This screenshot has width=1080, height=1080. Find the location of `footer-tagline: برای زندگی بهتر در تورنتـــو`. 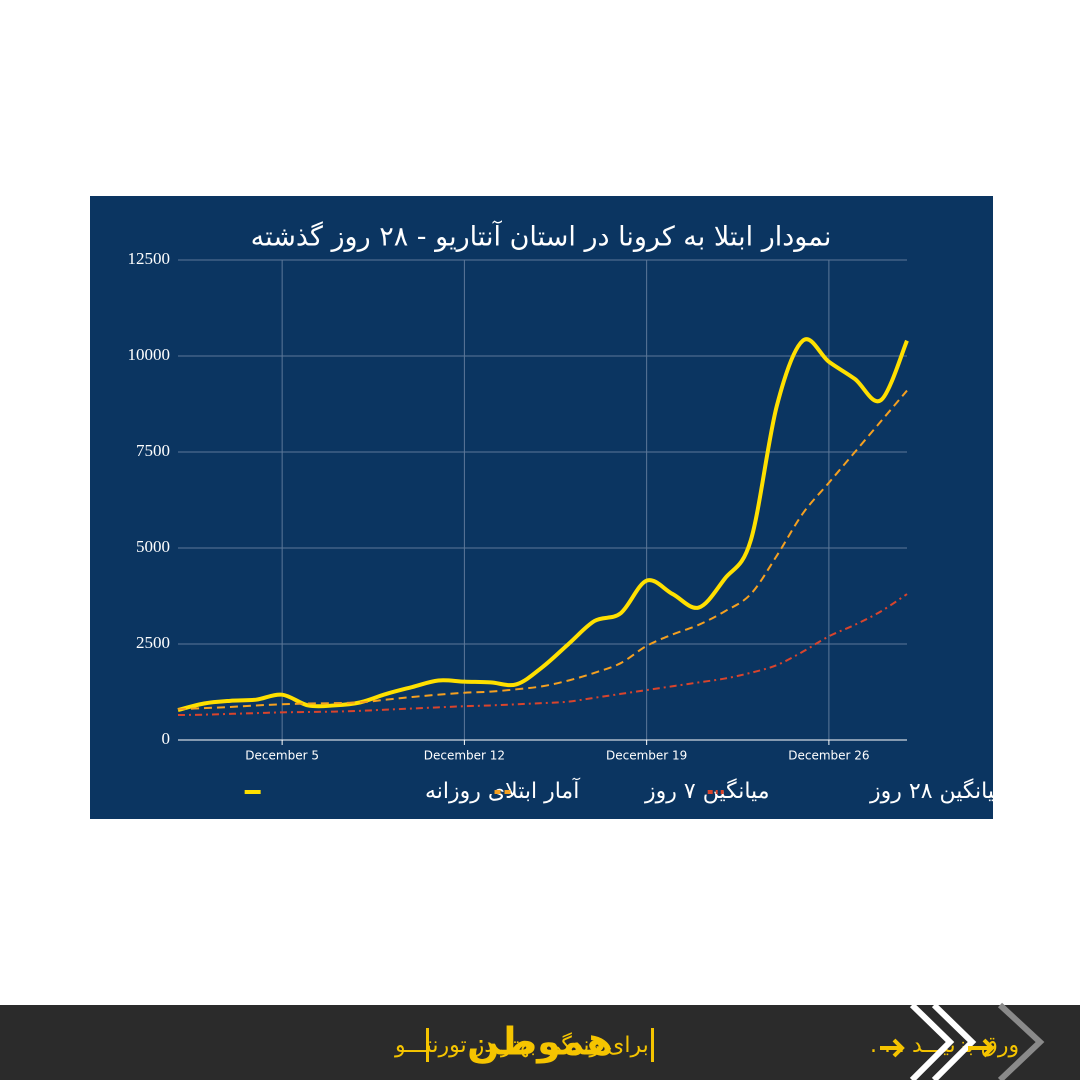

footer-tagline: برای زندگی بهتر در تورنتـــو is located at coordinates (521, 1045).